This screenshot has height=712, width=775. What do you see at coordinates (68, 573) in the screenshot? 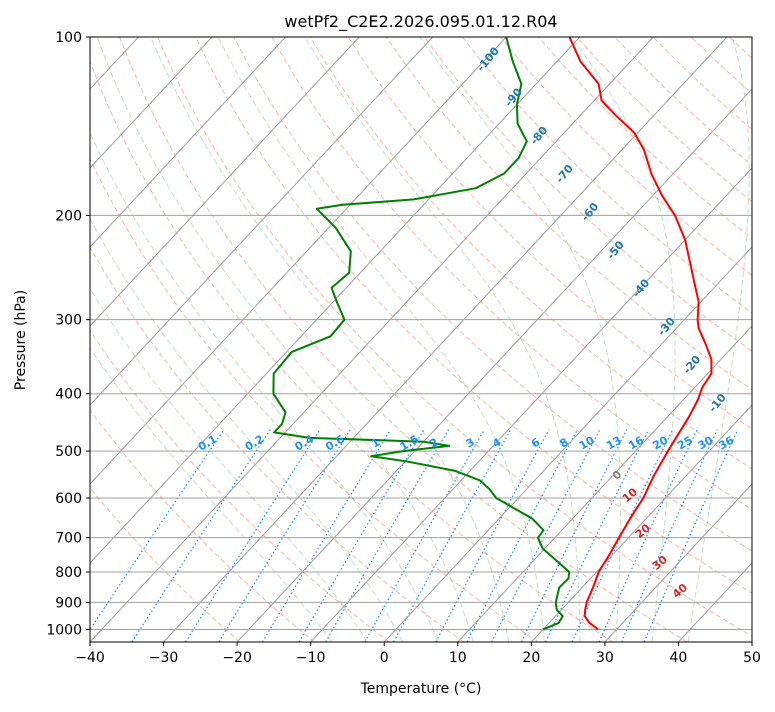
I see `y-tick-label: 800` at bounding box center [68, 573].